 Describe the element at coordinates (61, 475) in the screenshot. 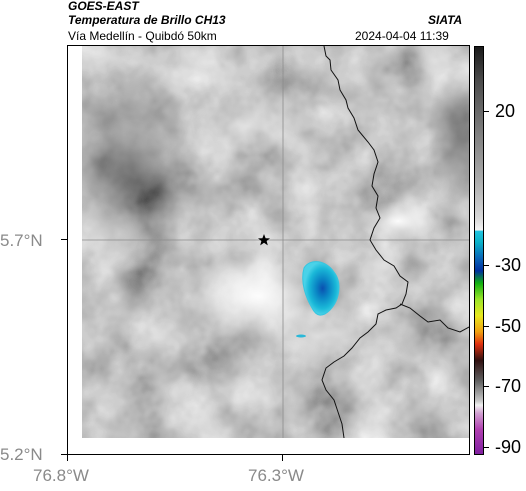

I see `lon-label-west: 76.8°W` at that location.